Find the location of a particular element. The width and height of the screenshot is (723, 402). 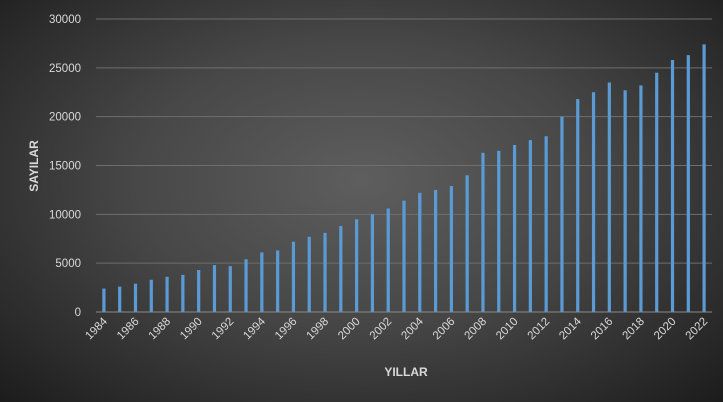

bar-1990 is located at coordinates (199, 291).